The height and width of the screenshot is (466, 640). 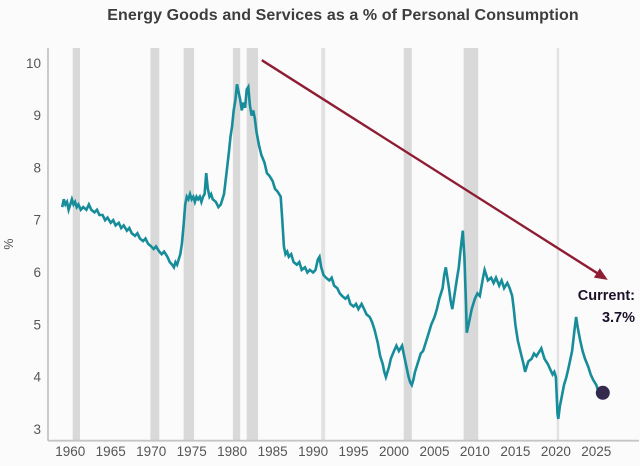 I want to click on x-tick-label: 1980, so click(x=232, y=451).